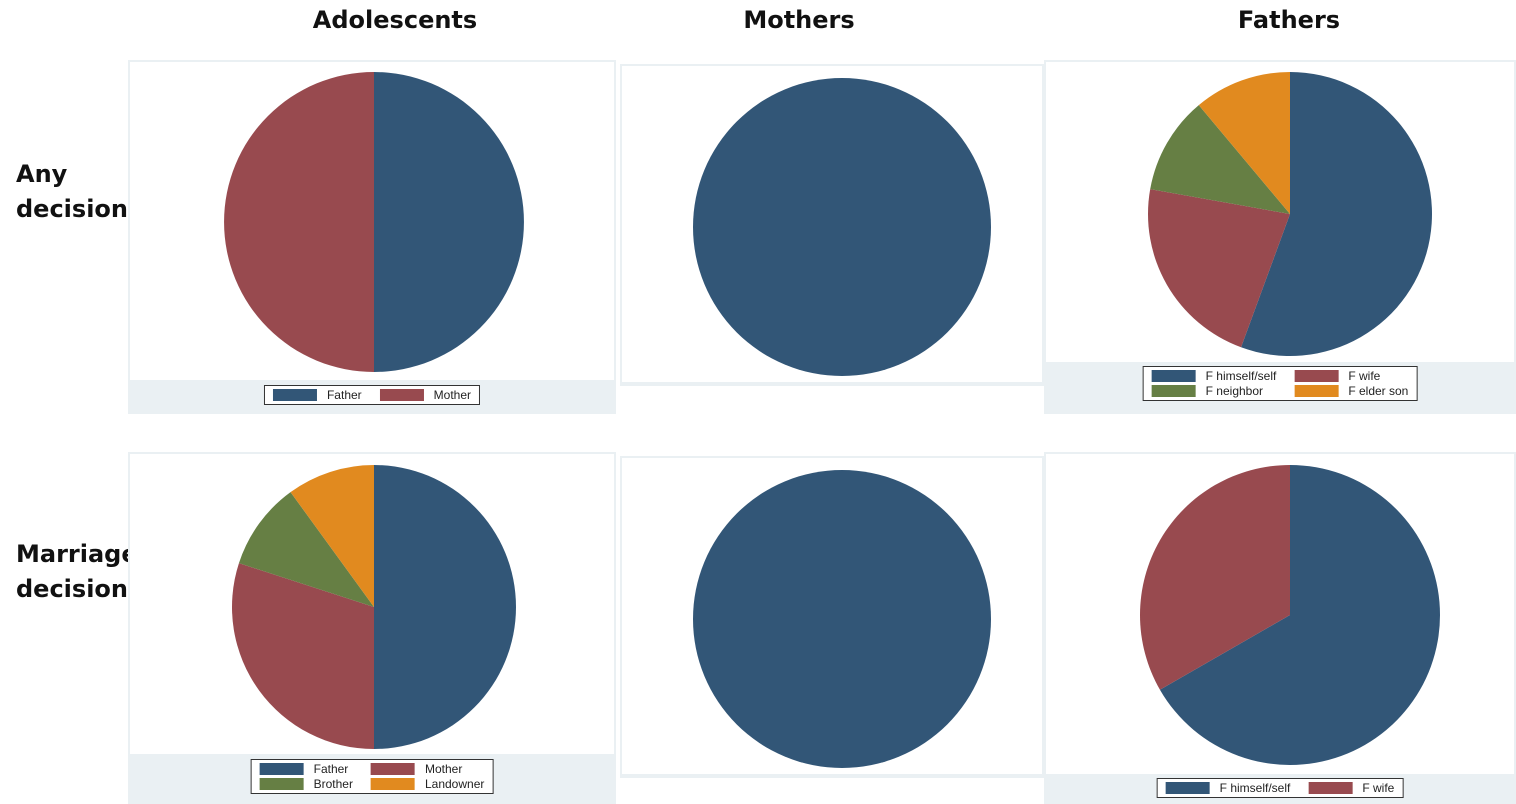  I want to click on row-header-any-line1: Any, so click(42, 174).